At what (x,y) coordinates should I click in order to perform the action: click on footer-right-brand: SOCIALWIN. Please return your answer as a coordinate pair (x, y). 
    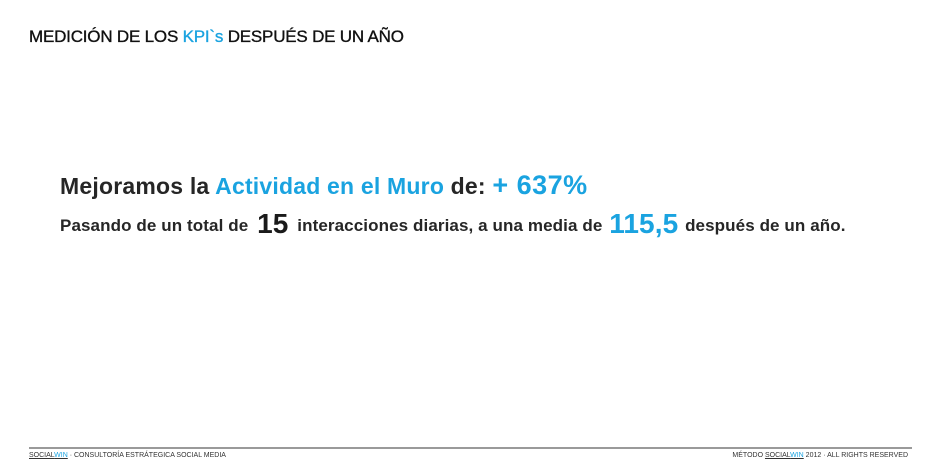
    Looking at the image, I should click on (784, 455).